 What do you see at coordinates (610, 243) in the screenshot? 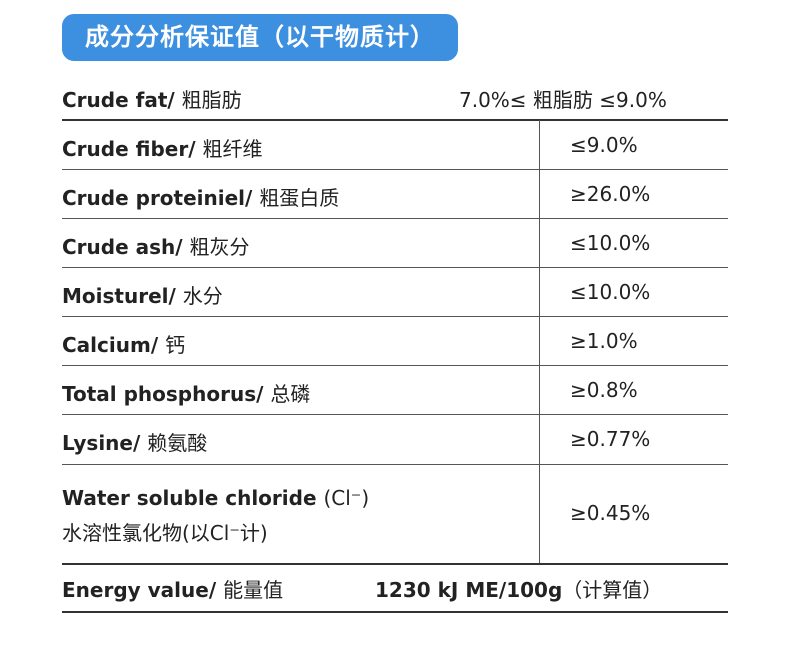
I see `crude-ash-value: ≤10.0%` at bounding box center [610, 243].